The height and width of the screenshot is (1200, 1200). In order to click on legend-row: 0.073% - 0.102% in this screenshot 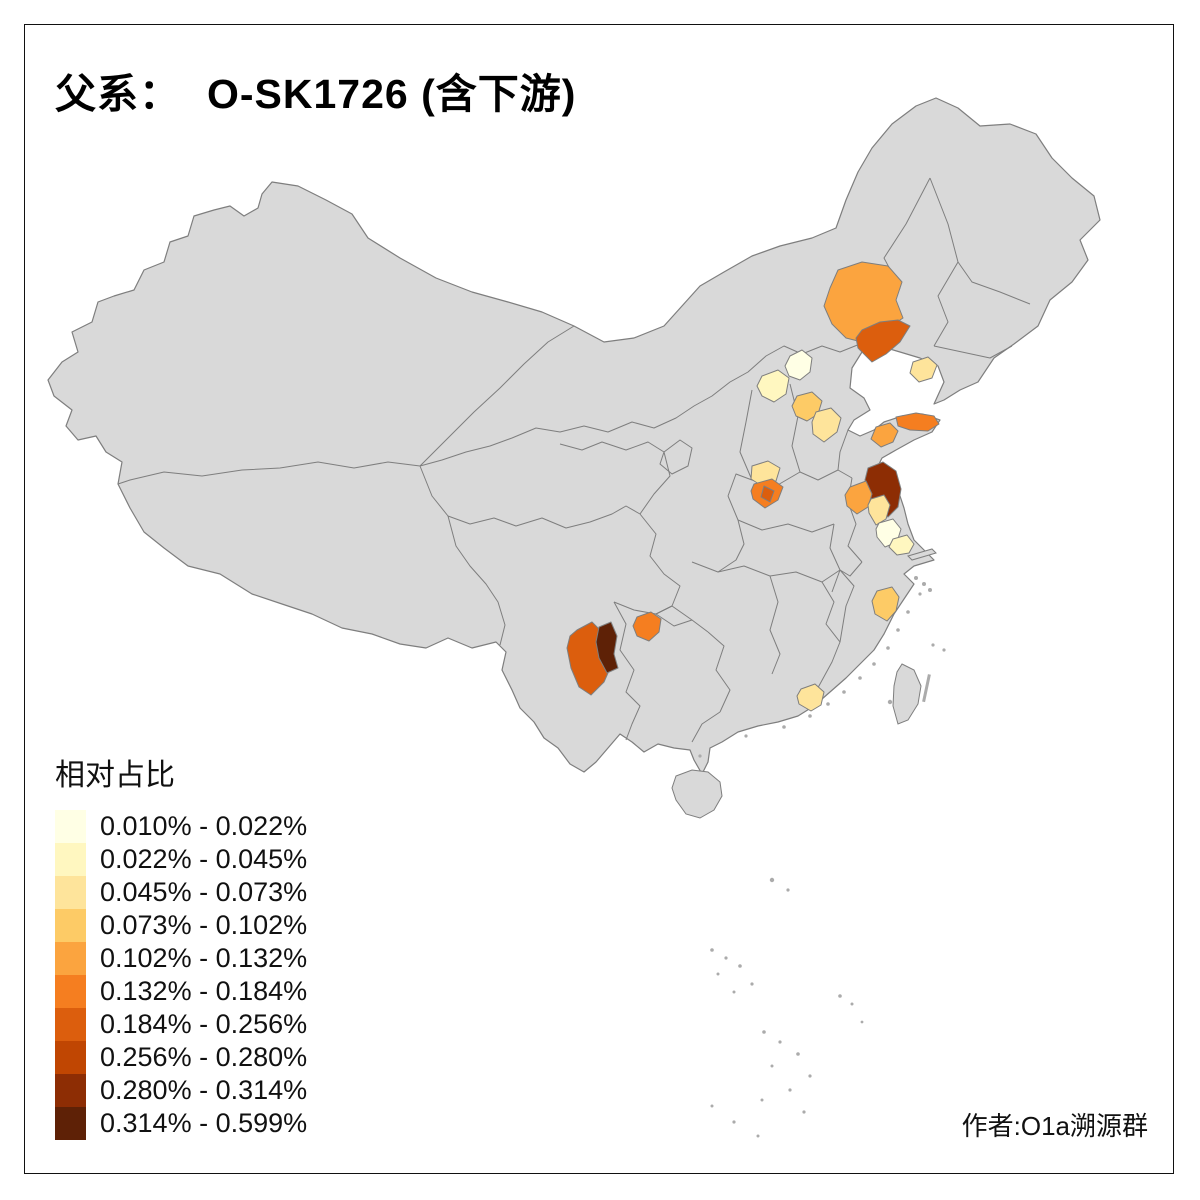, I will do `click(181, 925)`.